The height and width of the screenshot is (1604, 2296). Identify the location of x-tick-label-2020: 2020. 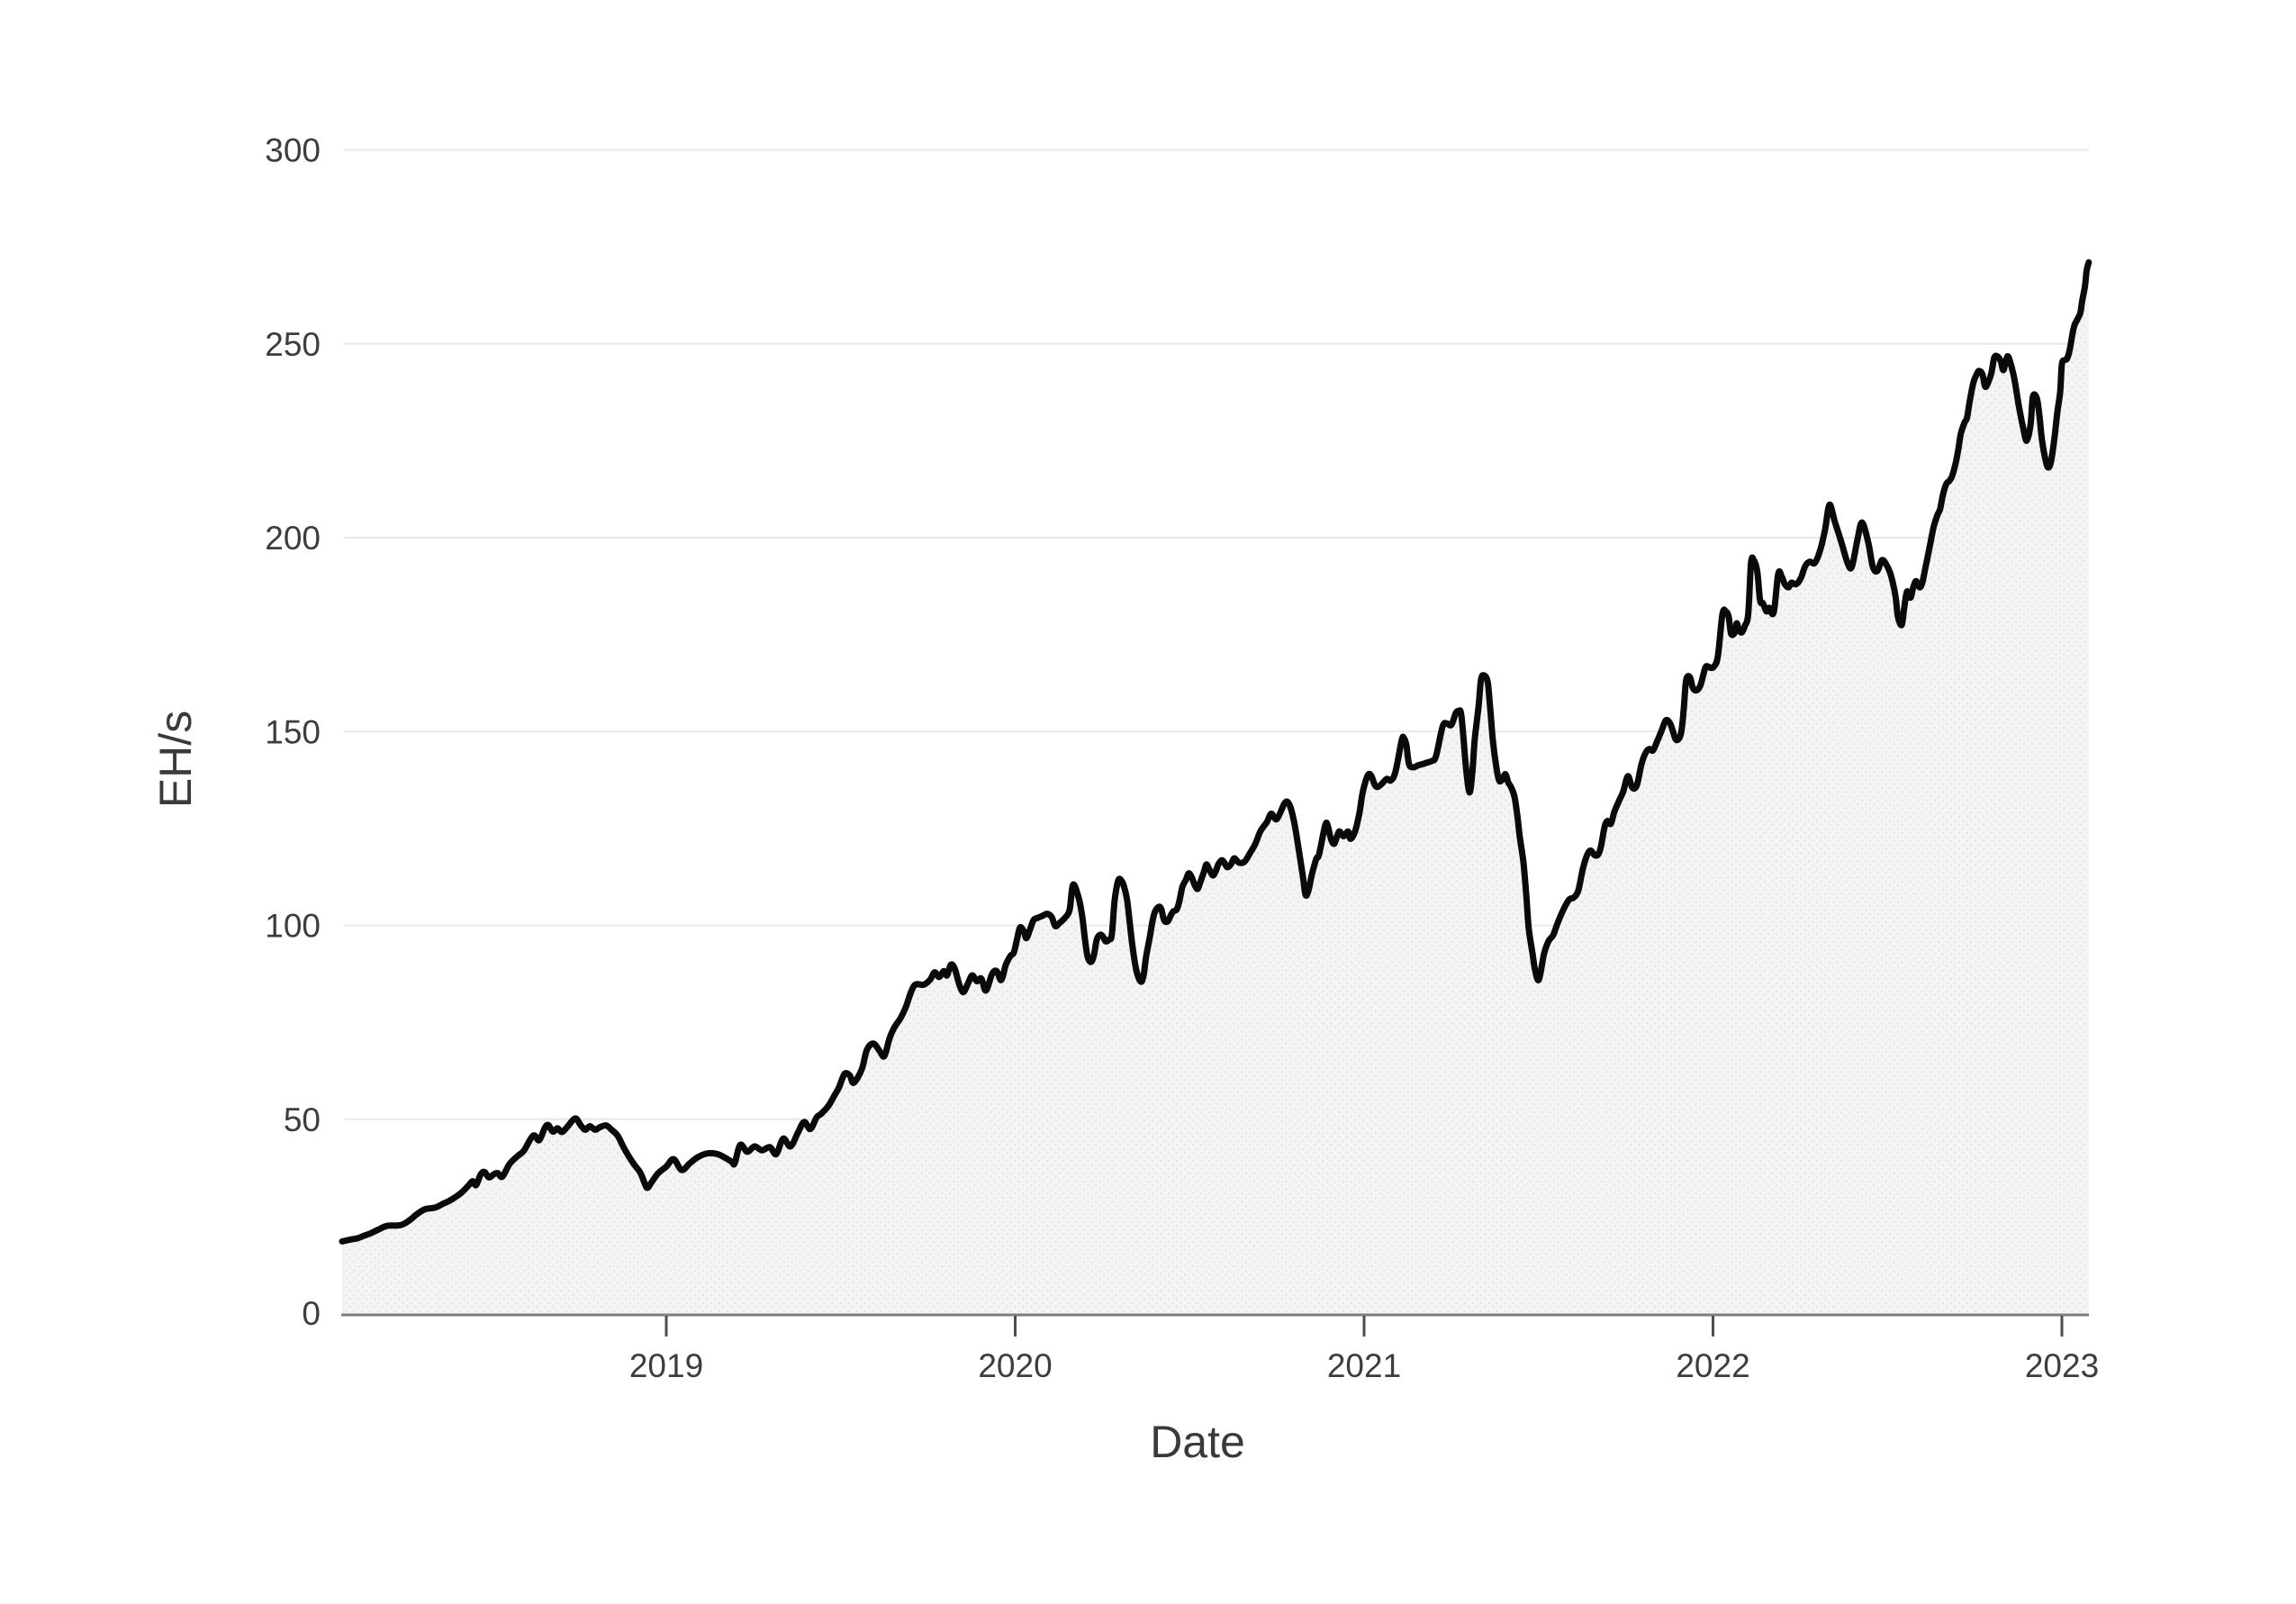
(1015, 1365).